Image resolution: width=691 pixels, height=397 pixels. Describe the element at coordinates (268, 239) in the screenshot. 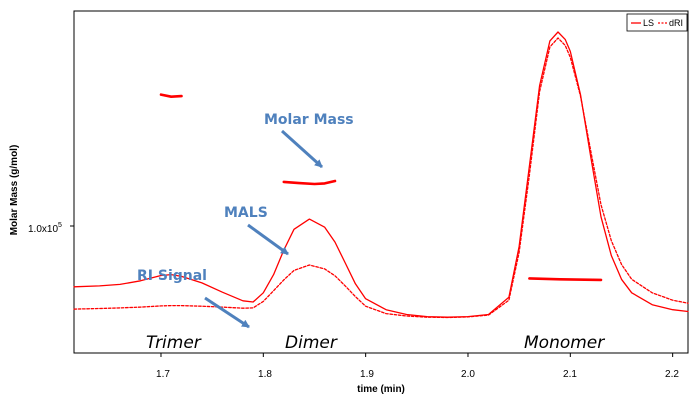

I see `mals-arrow` at that location.